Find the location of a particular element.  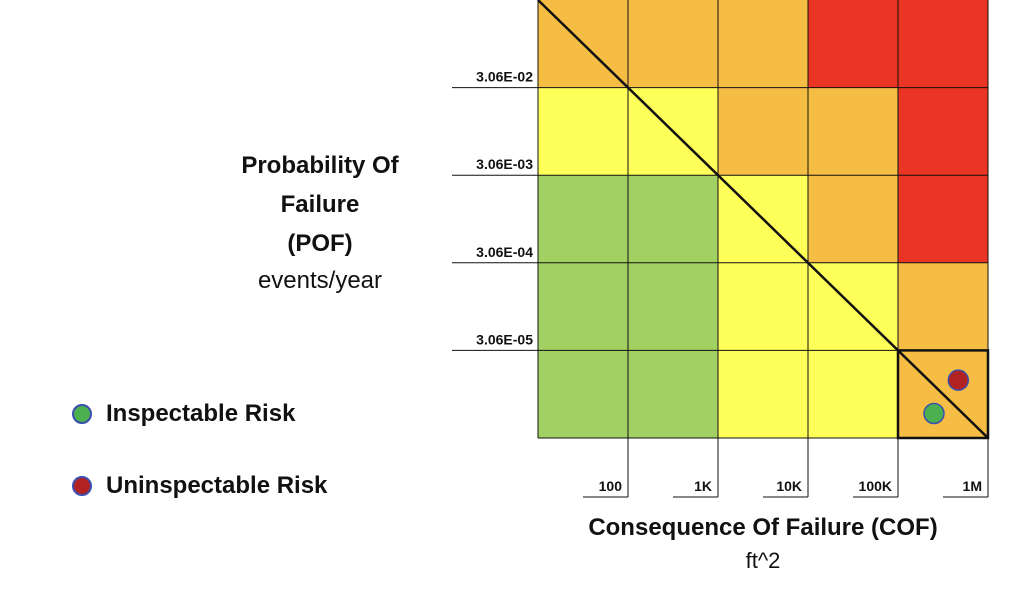

risk-cell-r3-c2 is located at coordinates (763, 306).